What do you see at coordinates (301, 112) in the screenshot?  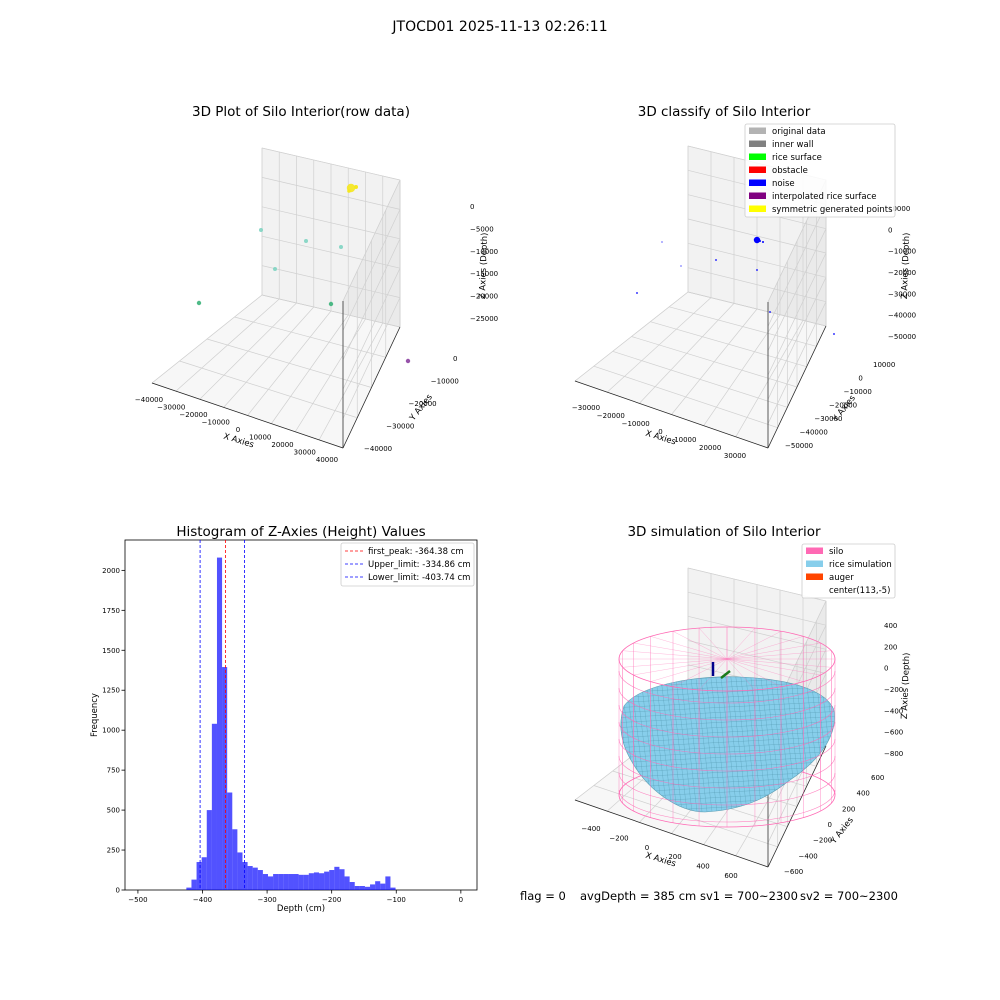 I see `raw-3d-title: 3D Plot of Silo Interior(row data)` at bounding box center [301, 112].